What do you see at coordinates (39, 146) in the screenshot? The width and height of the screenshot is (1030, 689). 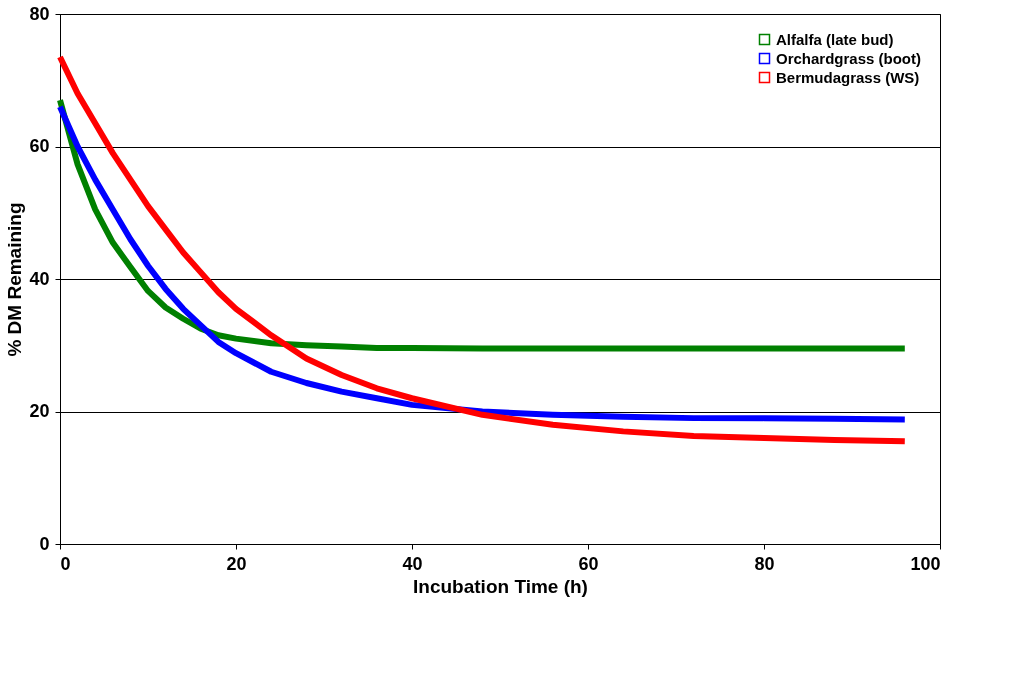 I see `y-tick-label: 60` at bounding box center [39, 146].